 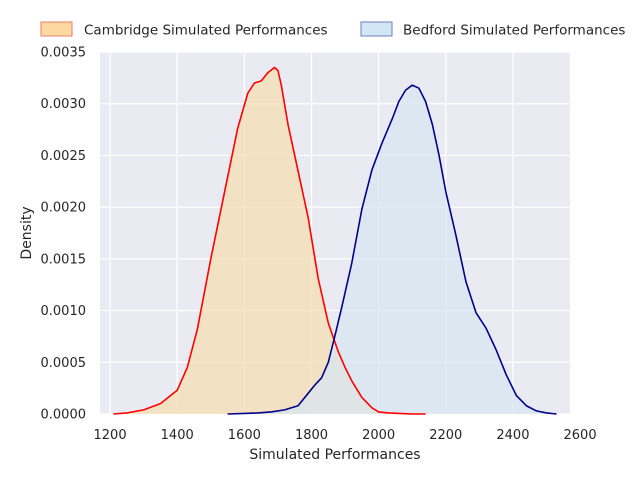 I want to click on y-tick-label: 0.0000, so click(x=64, y=415).